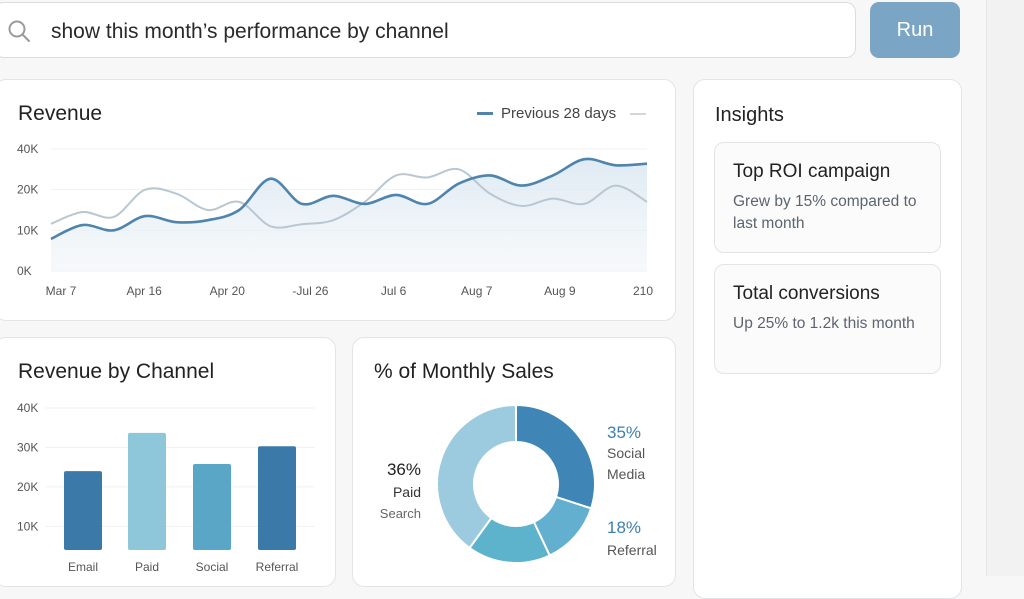 This screenshot has height=599, width=1024. Describe the element at coordinates (406, 492) in the screenshot. I see `paid-label: Paid` at that location.